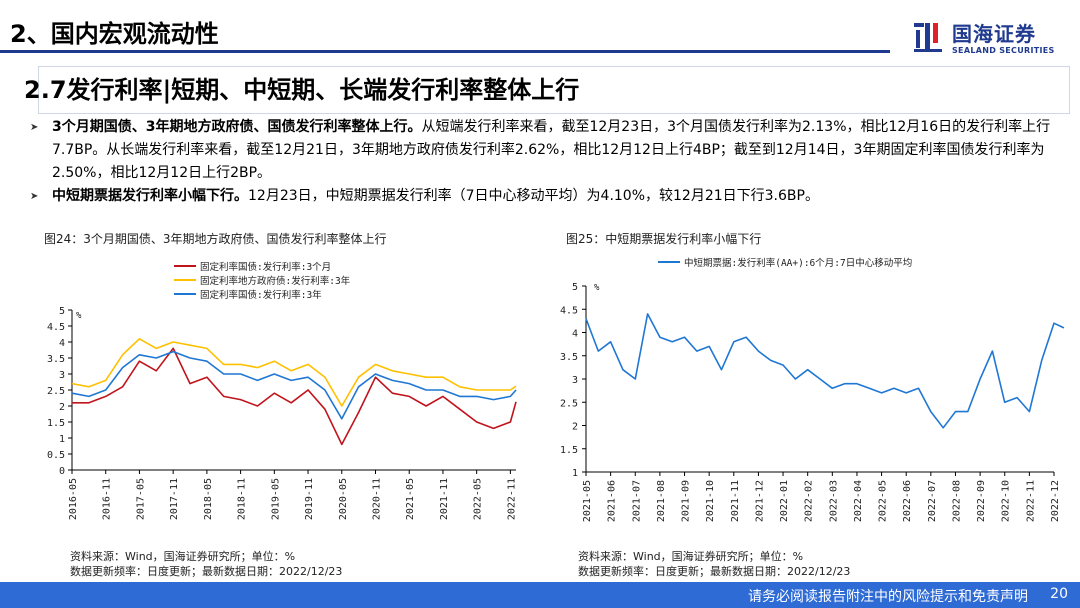  Describe the element at coordinates (376, 499) in the screenshot. I see `x-tick-label: 2020-11` at that location.